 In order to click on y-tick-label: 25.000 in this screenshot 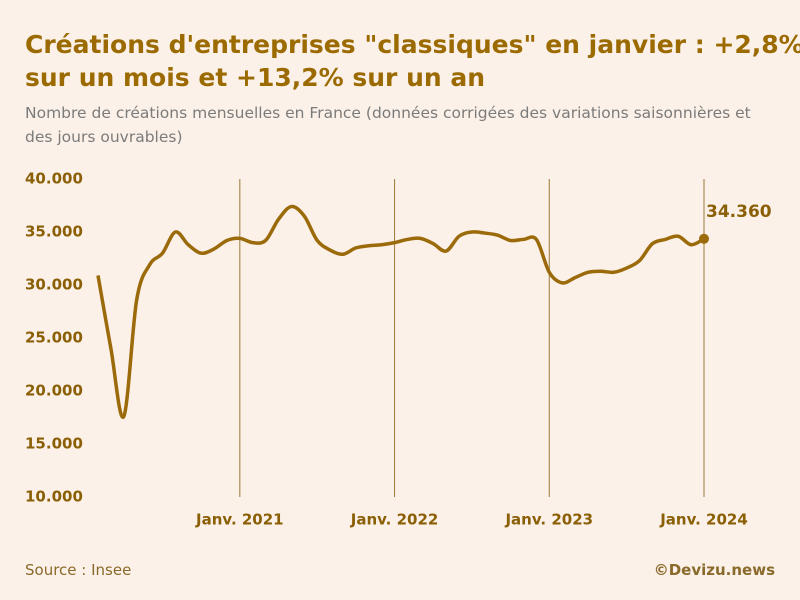, I will do `click(54, 338)`.